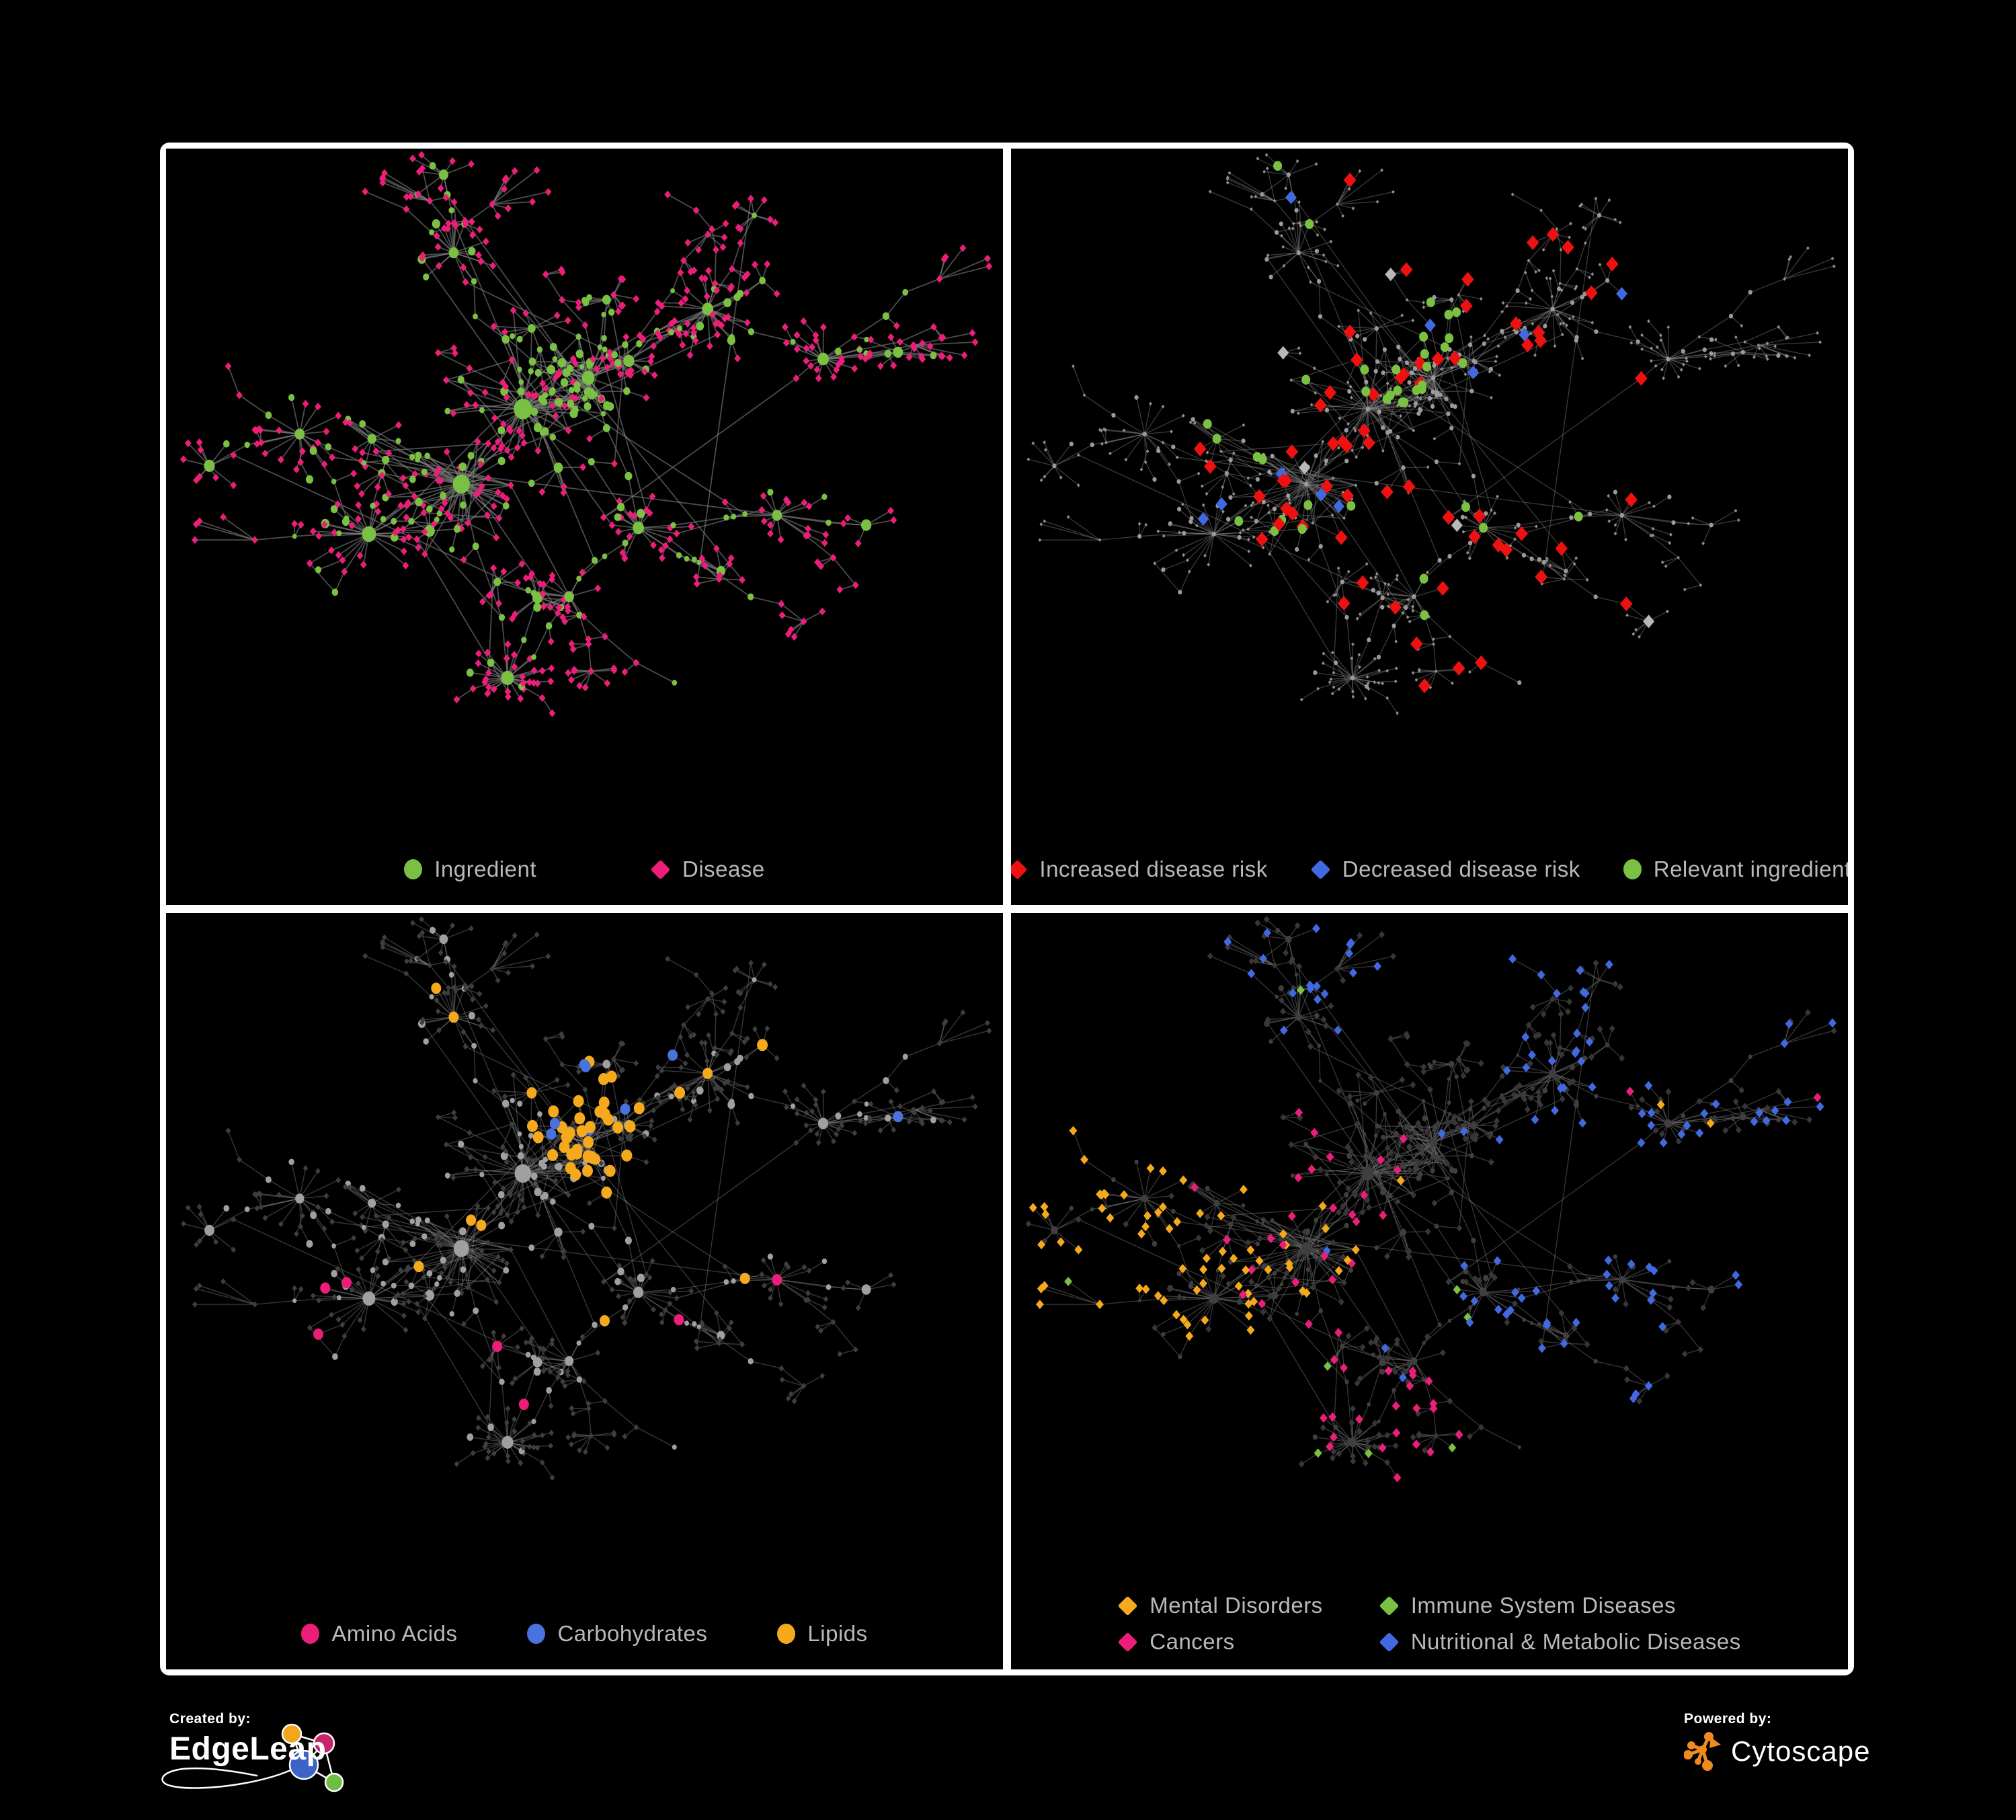 The width and height of the screenshot is (2016, 1820). Describe the element at coordinates (1750, 869) in the screenshot. I see `legend-label: Relevant ingredient` at that location.